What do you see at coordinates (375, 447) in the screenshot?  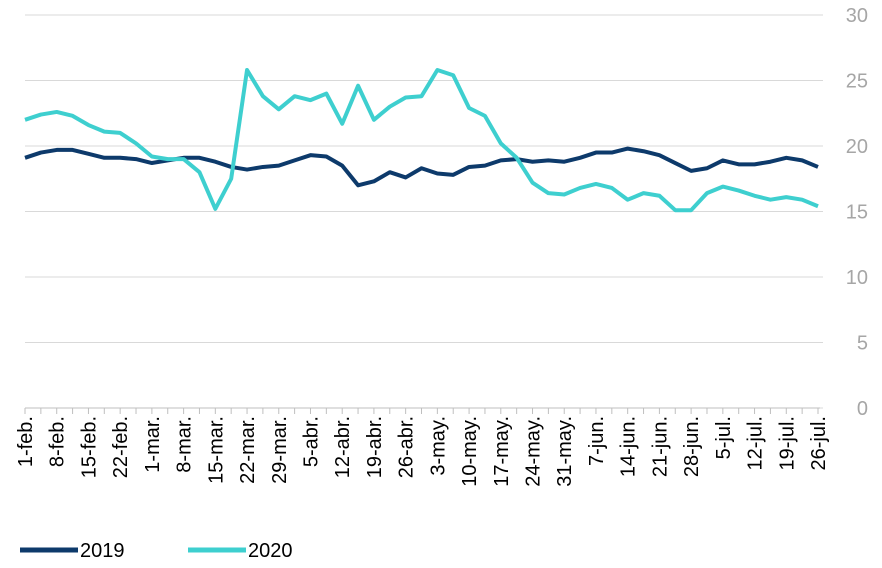 I see `x-tick-label: 19-abr.` at bounding box center [375, 447].